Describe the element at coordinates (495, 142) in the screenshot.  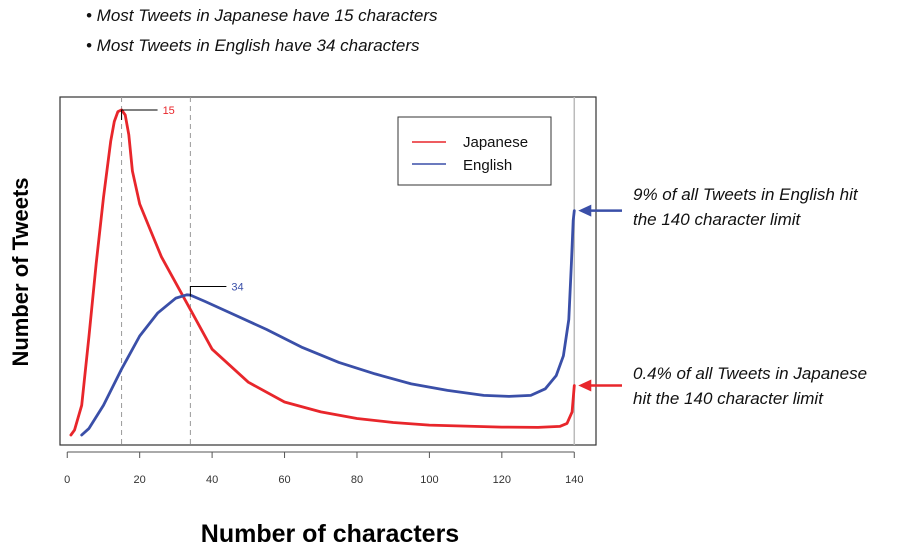
I see `legend-label-japanese: Japanese` at that location.